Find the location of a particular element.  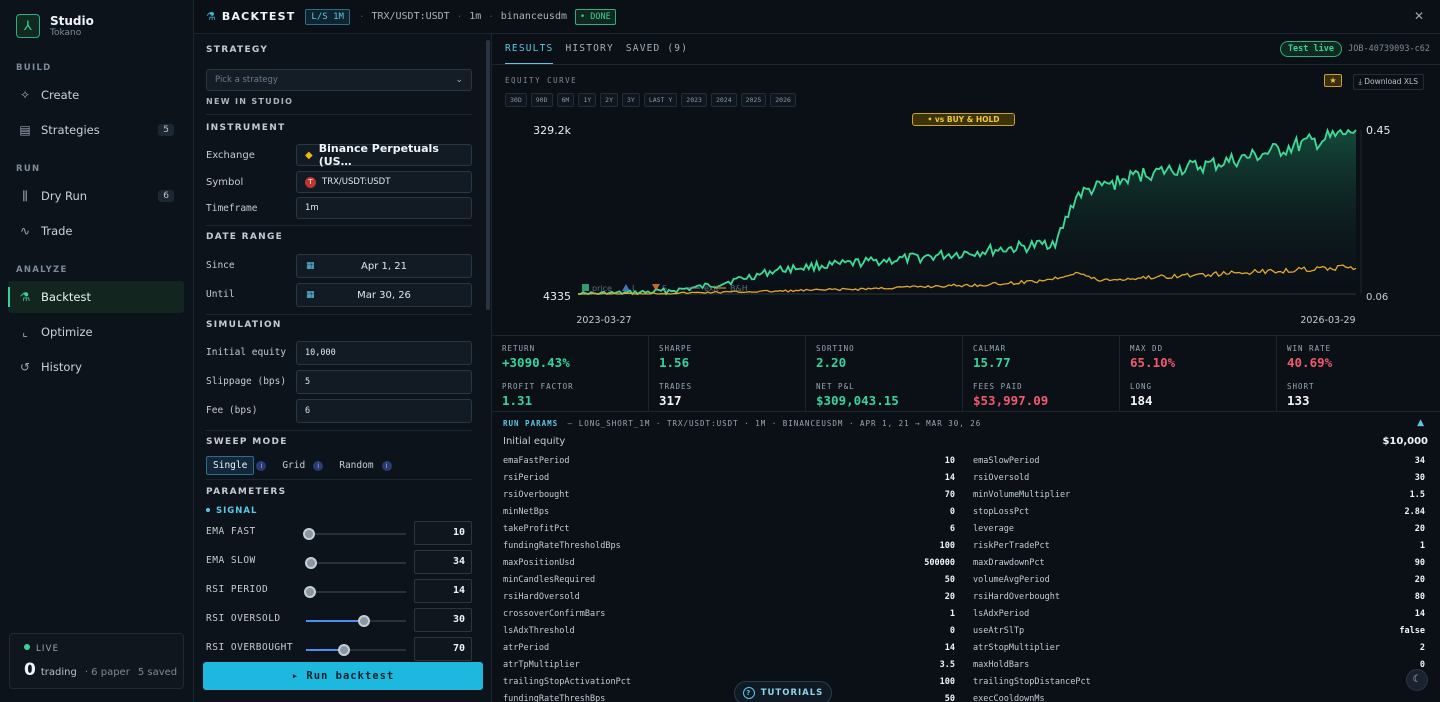

range-button: 30D is located at coordinates (516, 100).